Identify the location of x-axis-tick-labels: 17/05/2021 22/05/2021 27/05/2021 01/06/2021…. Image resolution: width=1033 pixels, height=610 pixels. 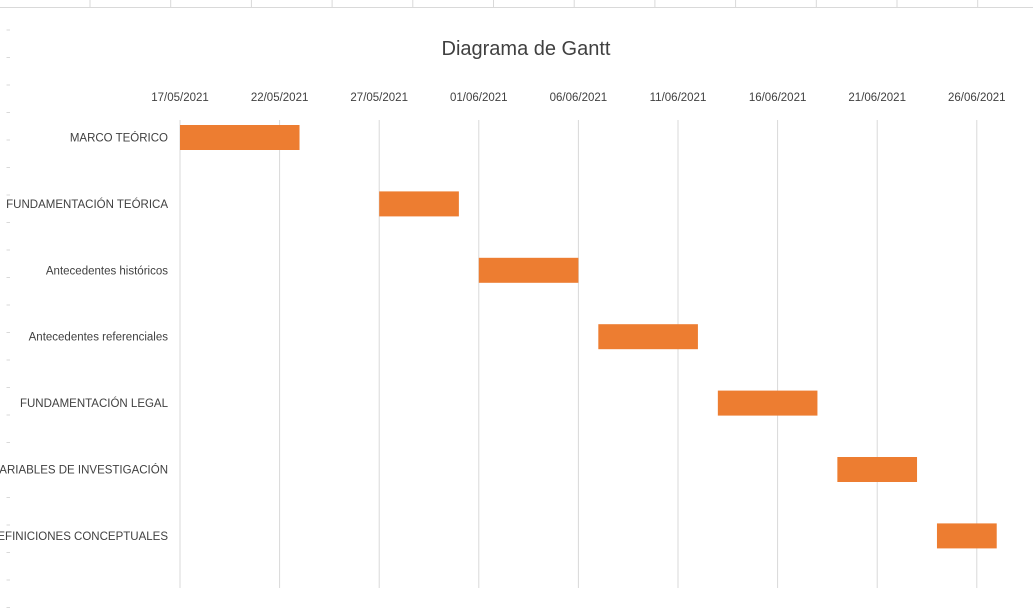
(578, 98).